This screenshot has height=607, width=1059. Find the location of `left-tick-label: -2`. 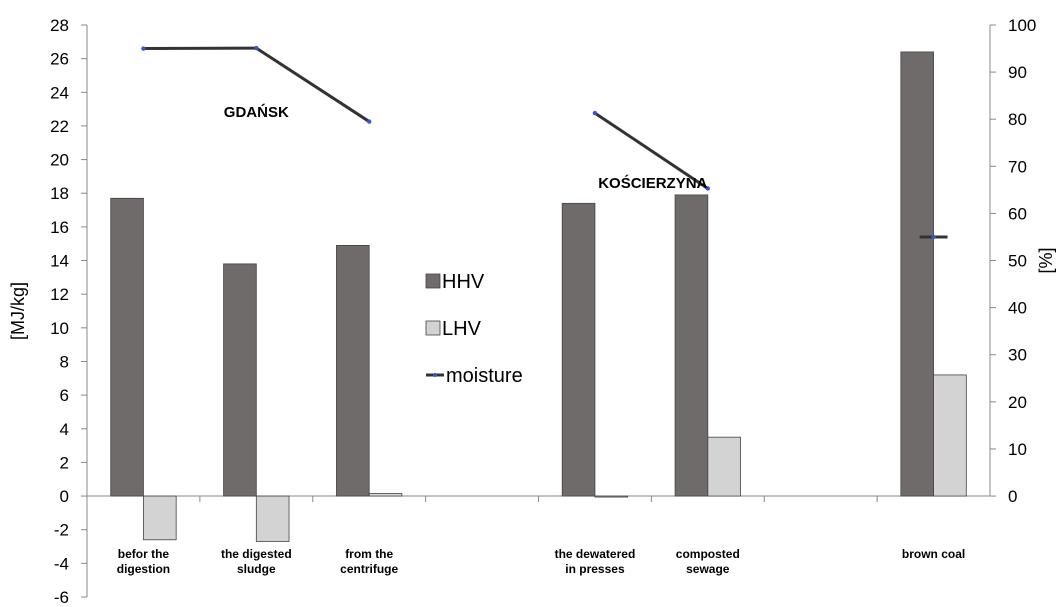

left-tick-label: -2 is located at coordinates (61, 530).